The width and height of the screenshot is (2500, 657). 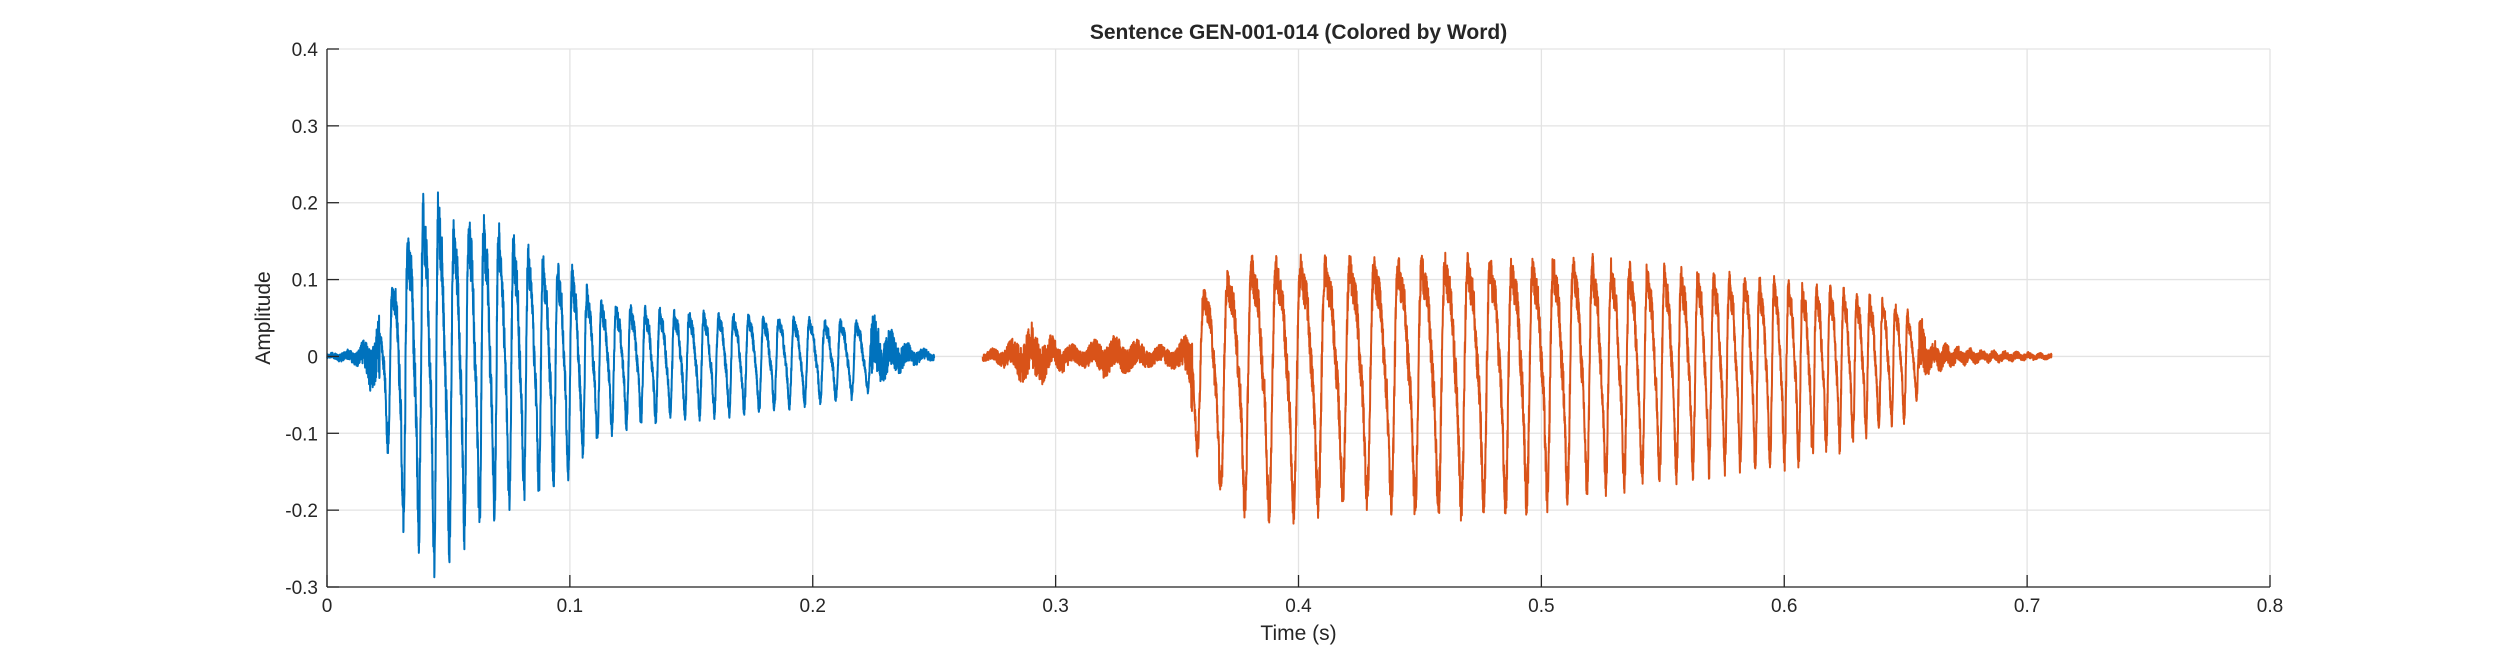 What do you see at coordinates (1784, 606) in the screenshot?
I see `x-tick-label: 0.6` at bounding box center [1784, 606].